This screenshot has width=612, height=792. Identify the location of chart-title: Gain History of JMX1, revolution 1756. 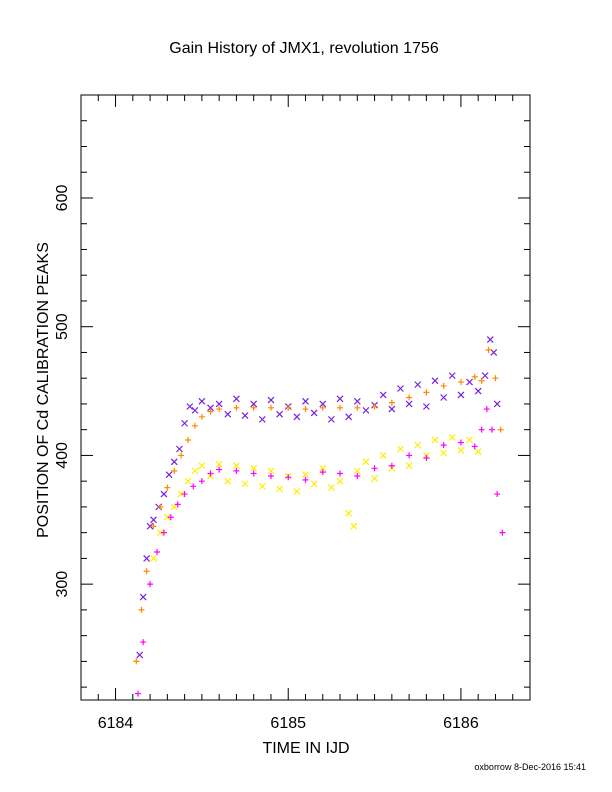
(304, 48).